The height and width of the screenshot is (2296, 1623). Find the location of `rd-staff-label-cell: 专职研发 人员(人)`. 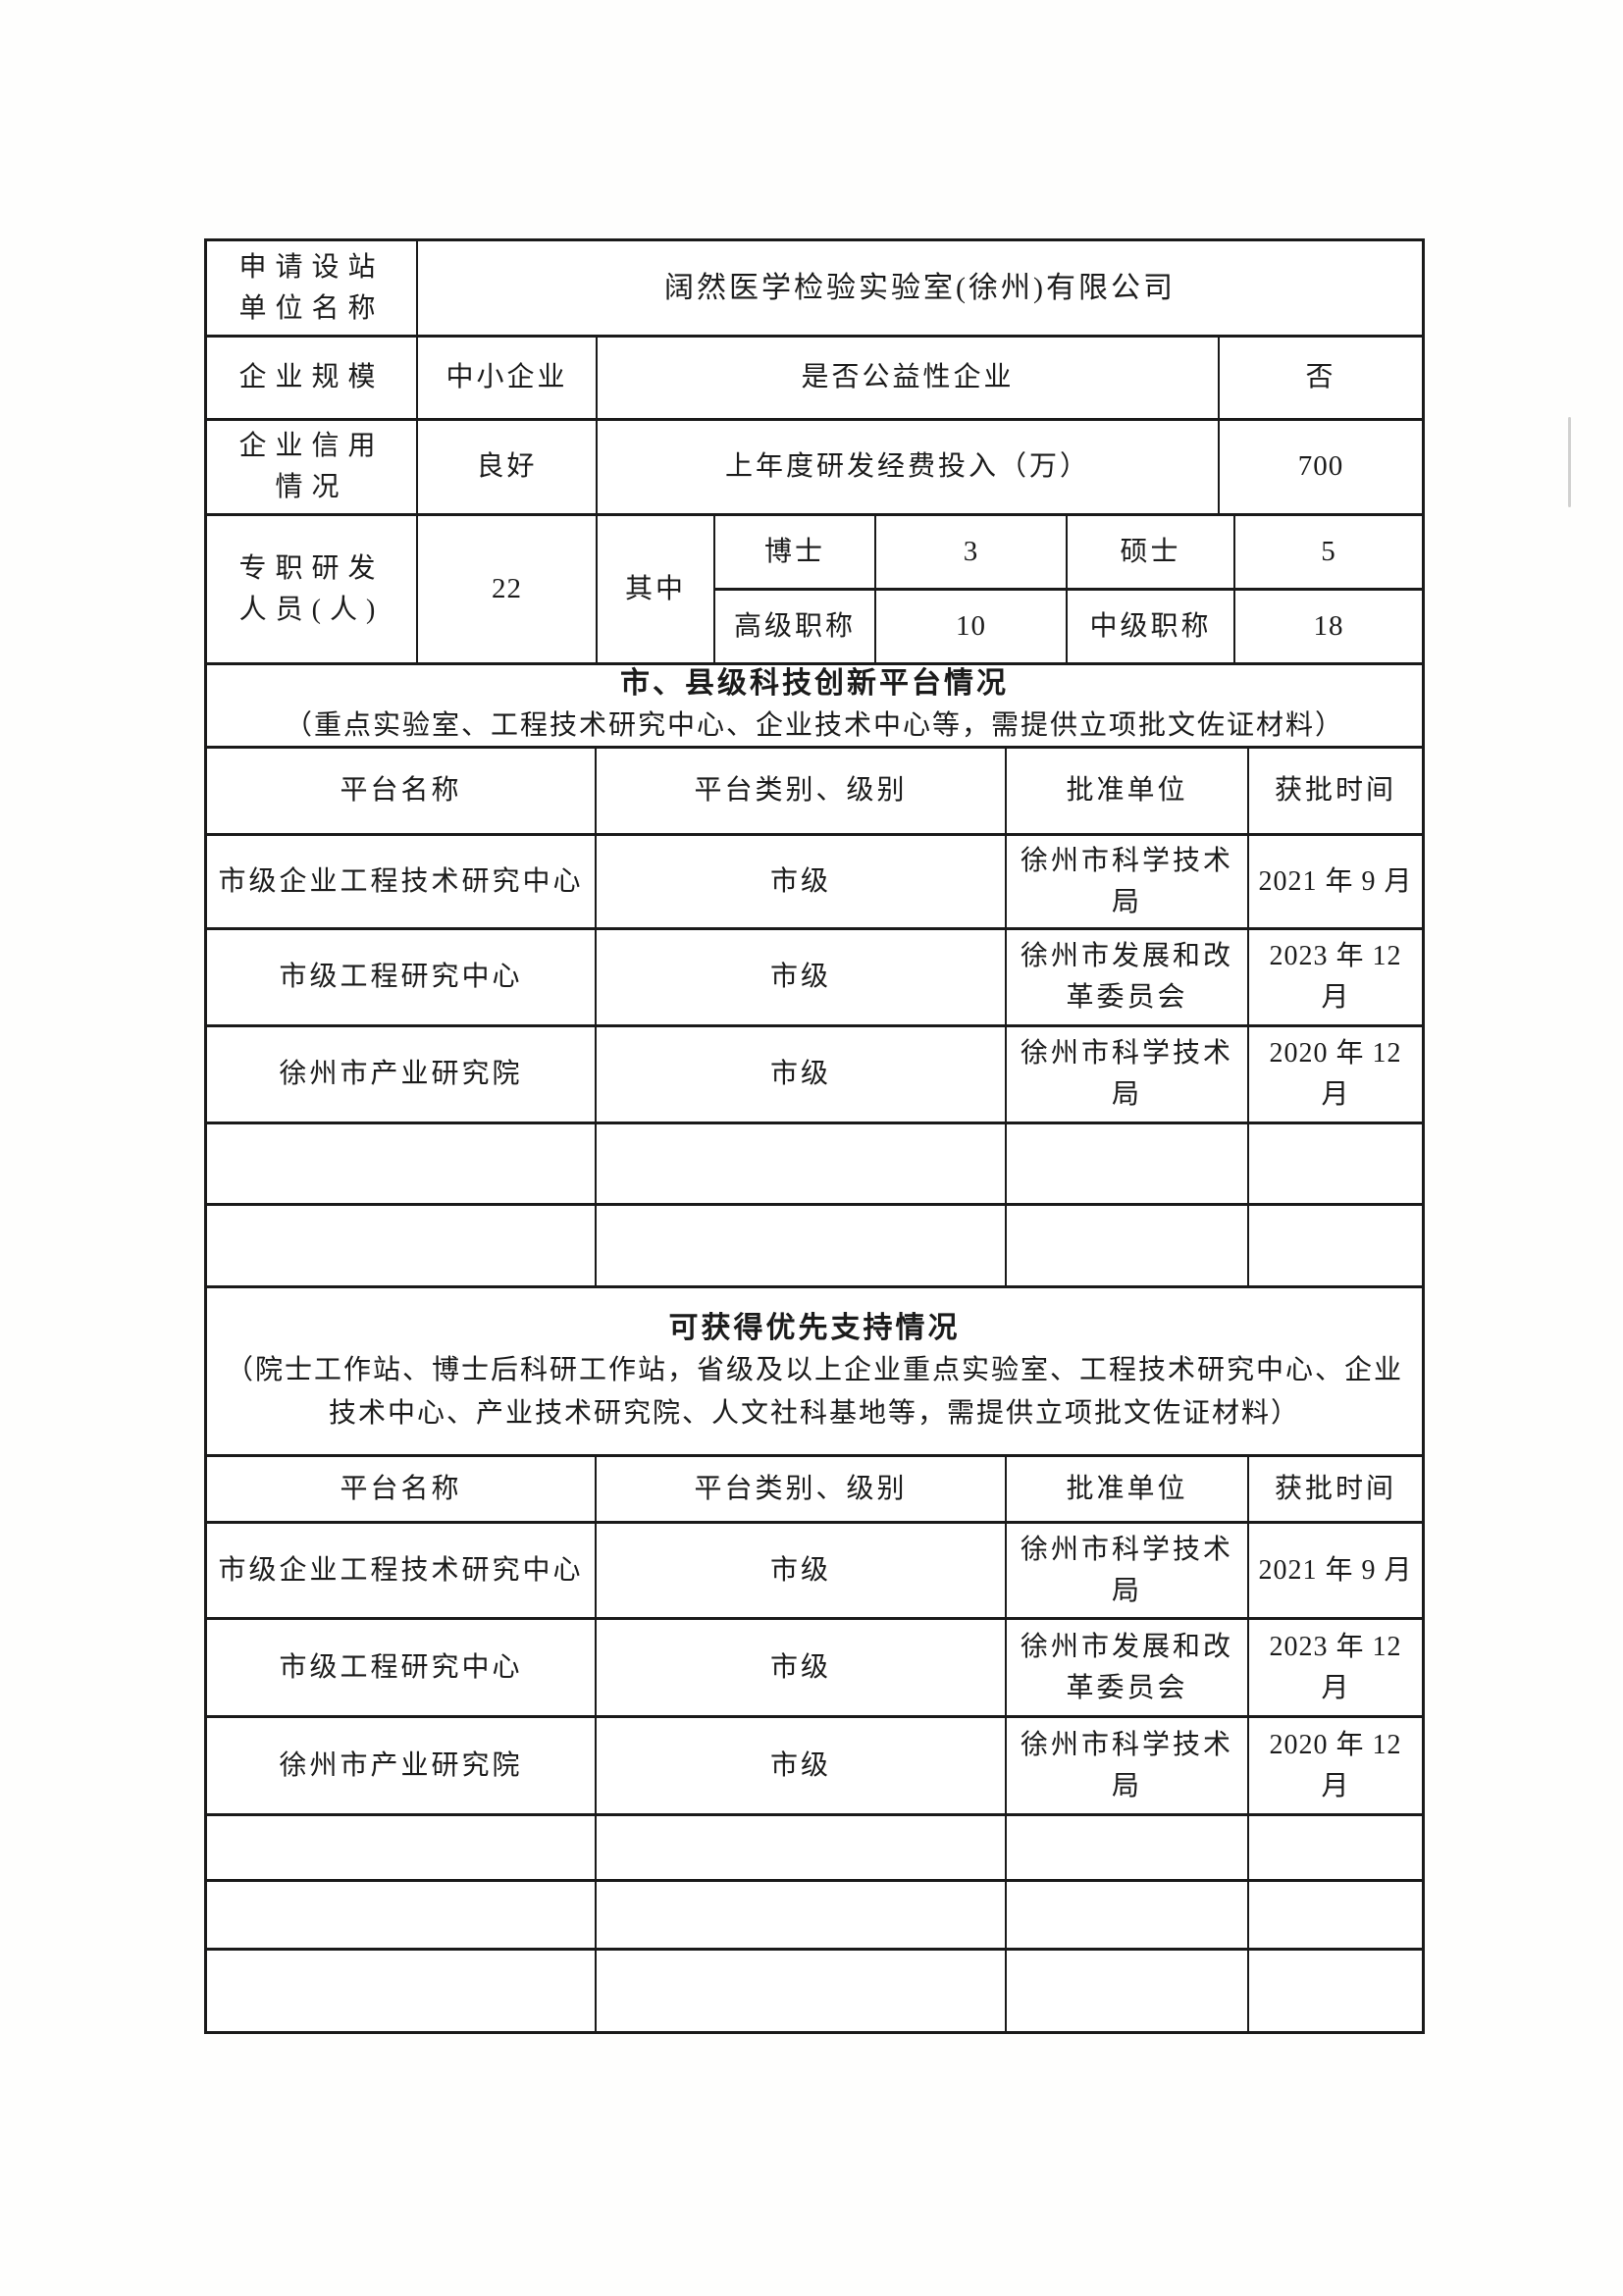

rd-staff-label-cell: 专职研发 人员(人) is located at coordinates (312, 589).